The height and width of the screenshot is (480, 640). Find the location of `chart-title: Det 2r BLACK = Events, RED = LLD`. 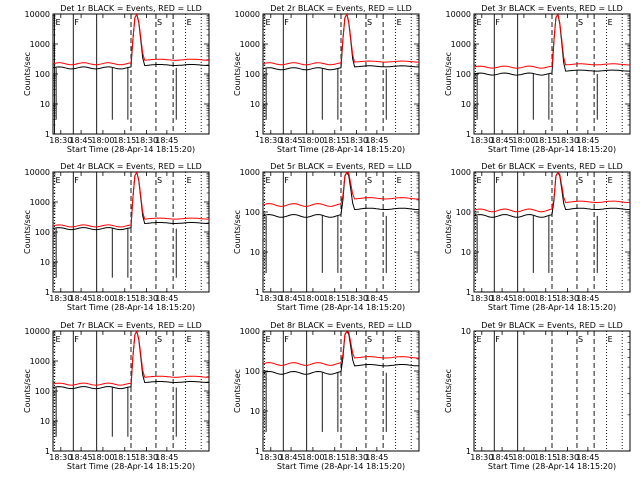

chart-title: Det 2r BLACK = Events, RED = LLD is located at coordinates (341, 8).